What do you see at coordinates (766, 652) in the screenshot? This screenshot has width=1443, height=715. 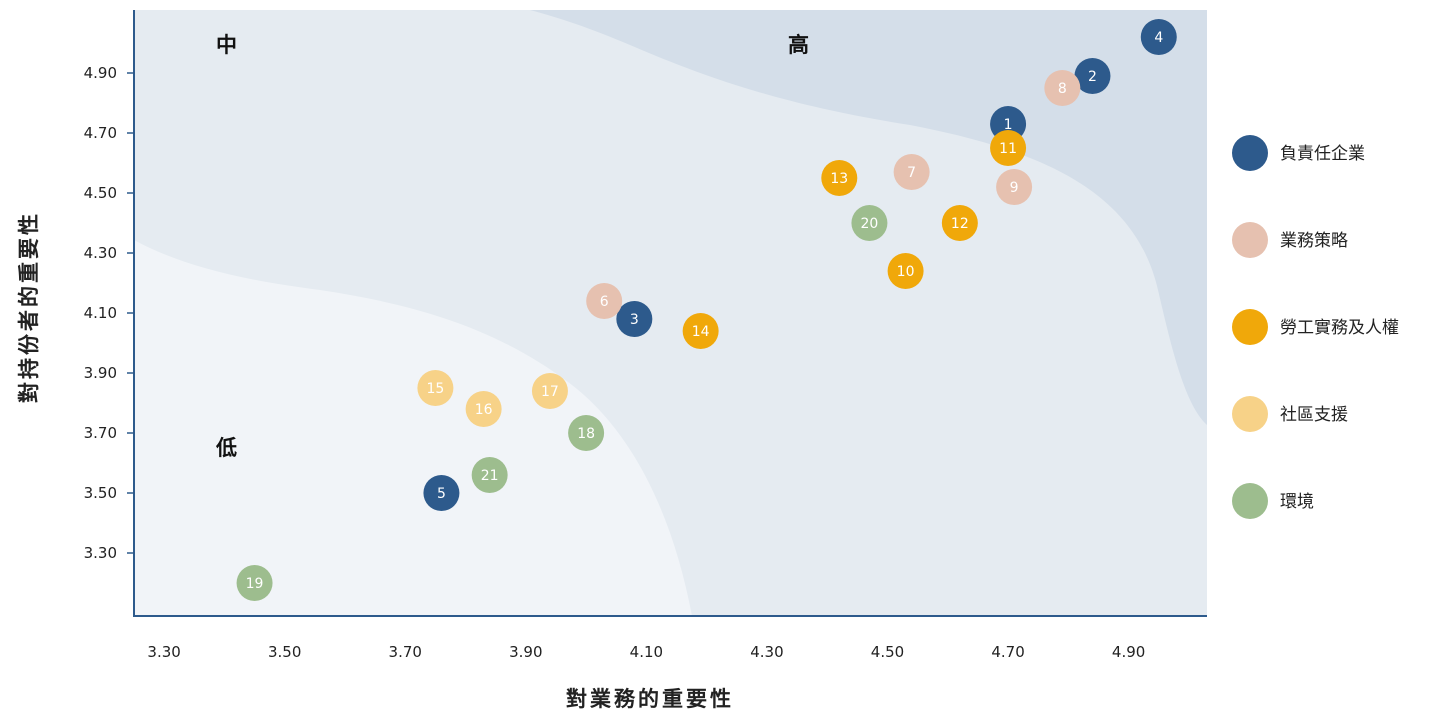 I see `x-tick-label: 4.30` at bounding box center [766, 652].